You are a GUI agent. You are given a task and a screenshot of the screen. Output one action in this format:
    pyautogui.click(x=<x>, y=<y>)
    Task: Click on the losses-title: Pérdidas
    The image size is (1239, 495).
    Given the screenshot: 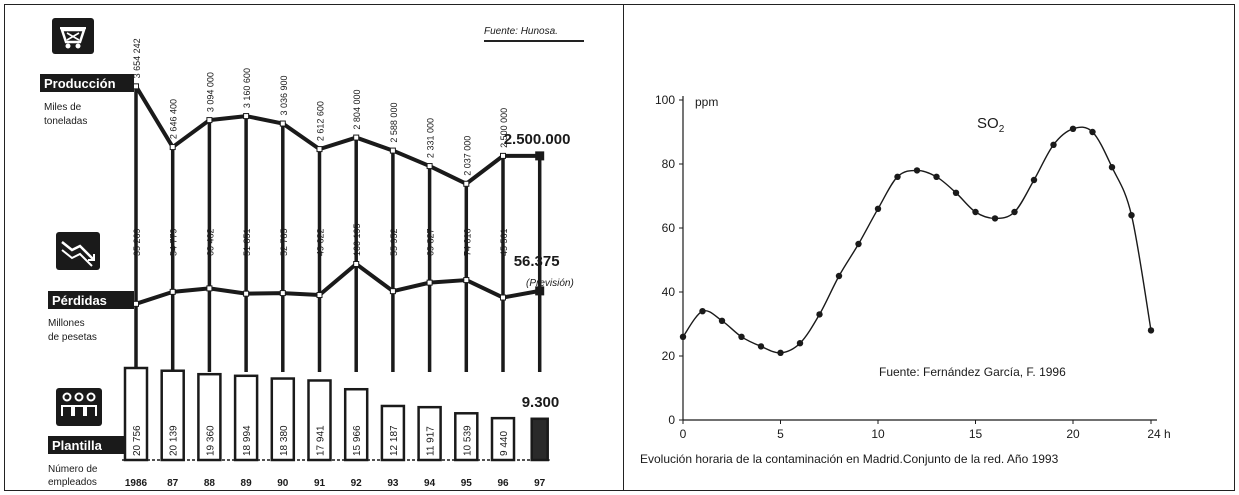 What is the action you would take?
    pyautogui.click(x=79, y=300)
    